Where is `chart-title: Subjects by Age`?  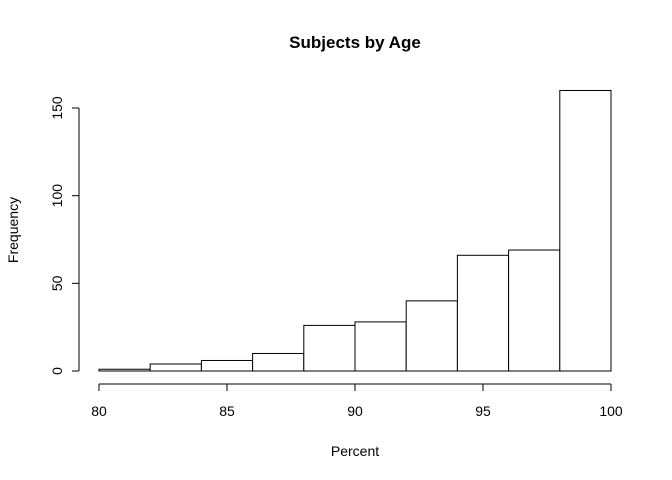
chart-title: Subjects by Age is located at coordinates (355, 42).